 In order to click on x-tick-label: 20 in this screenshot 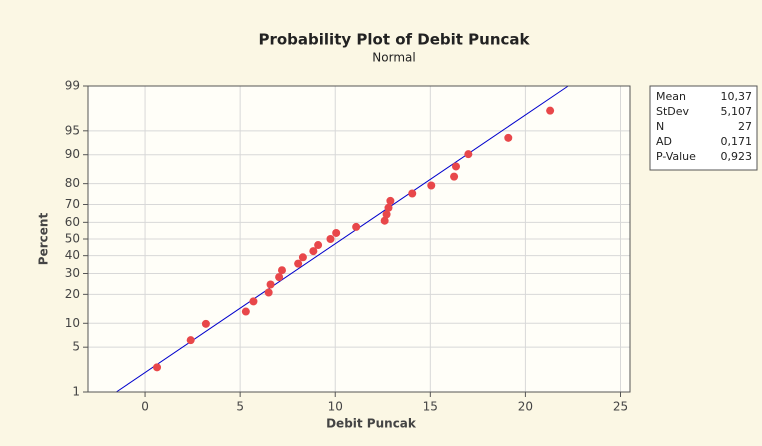, I will do `click(525, 407)`.